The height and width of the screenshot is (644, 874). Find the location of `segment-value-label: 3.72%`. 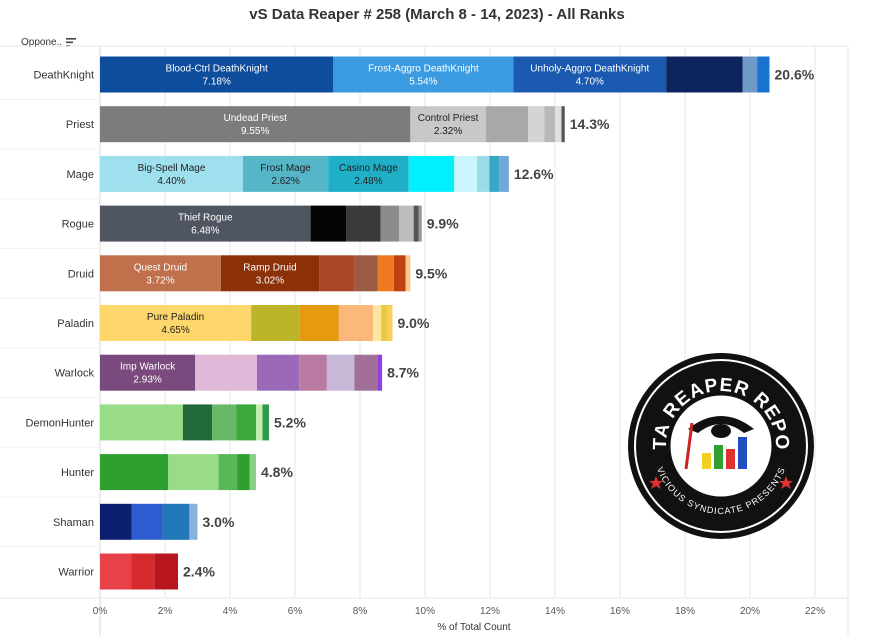

segment-value-label: 3.72% is located at coordinates (160, 280).